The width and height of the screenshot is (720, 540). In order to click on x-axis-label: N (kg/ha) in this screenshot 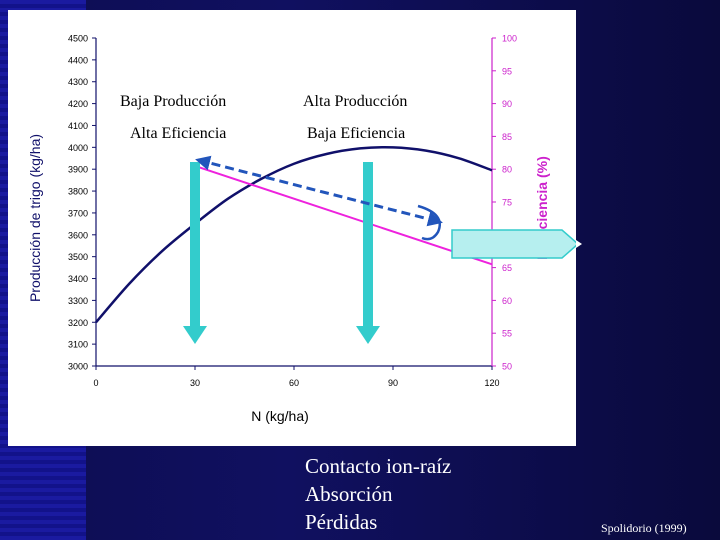, I will do `click(280, 416)`.